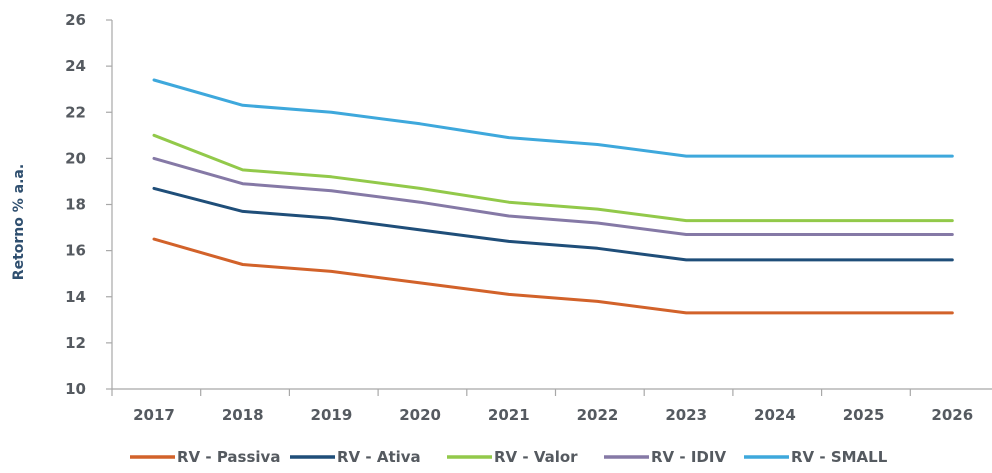  I want to click on legend-label: RV - IDIV, so click(688, 457).